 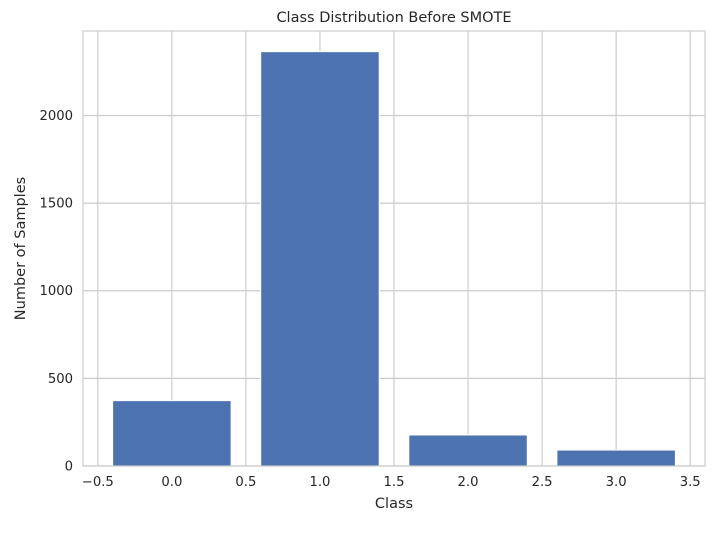 What do you see at coordinates (319, 482) in the screenshot?
I see `x-tick-label: 1.0` at bounding box center [319, 482].